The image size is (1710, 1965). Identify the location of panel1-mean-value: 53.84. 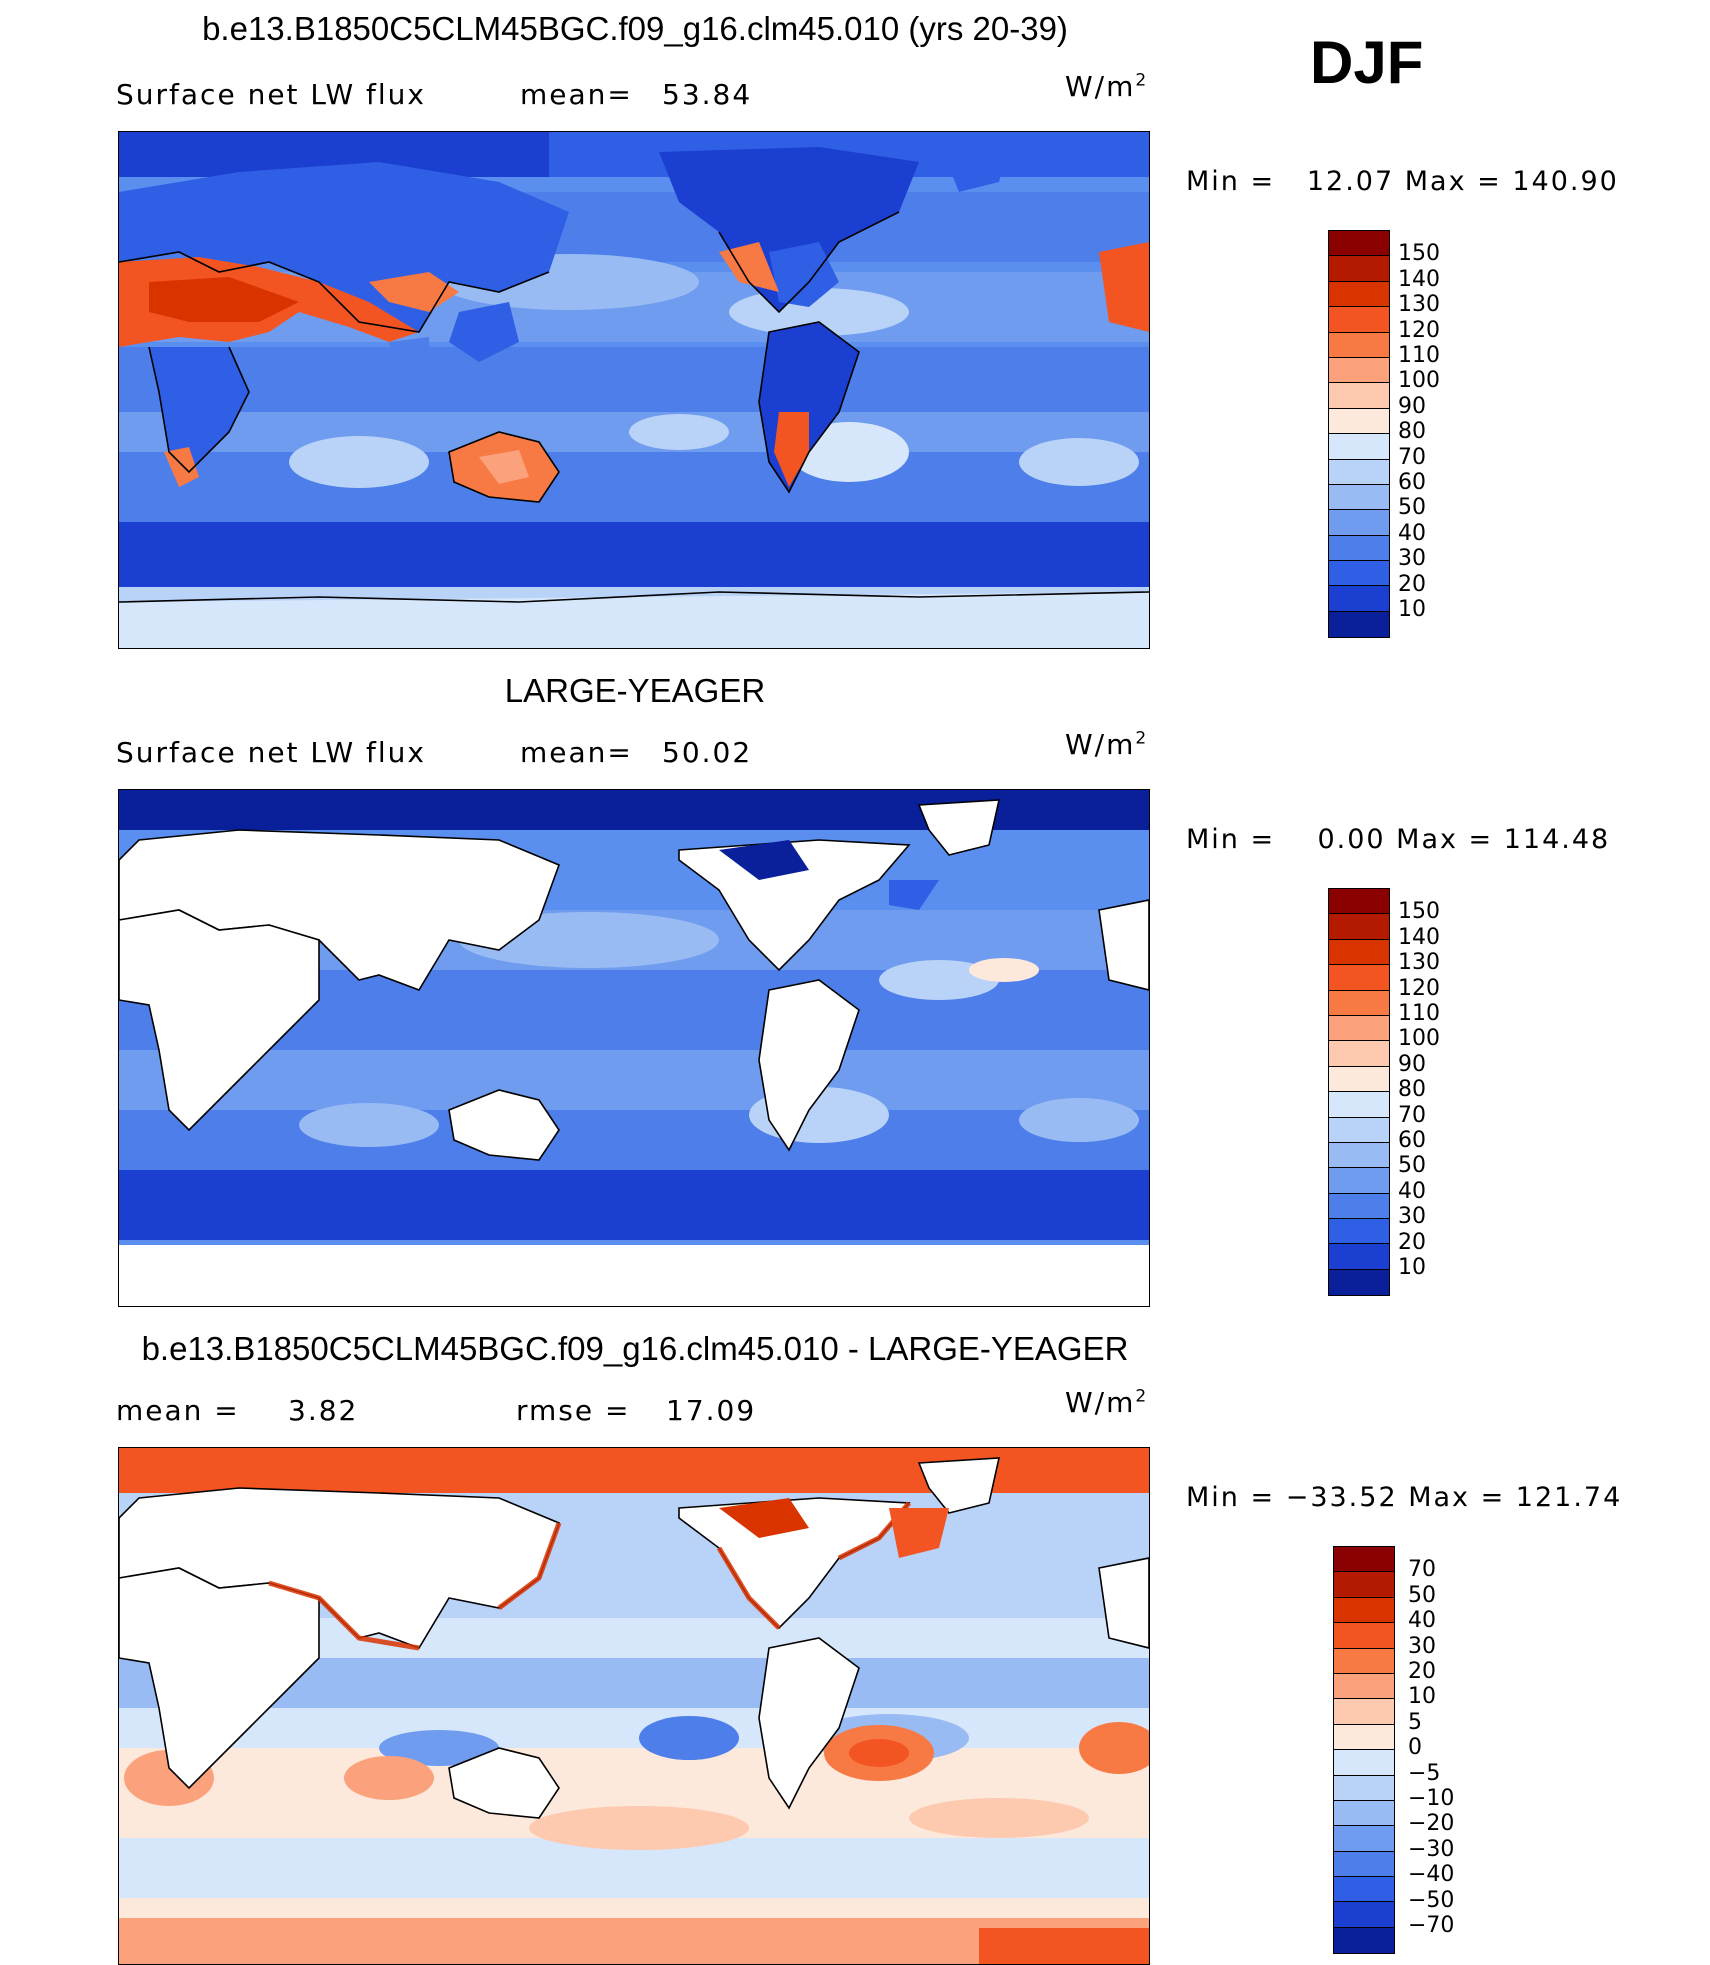
(707, 94).